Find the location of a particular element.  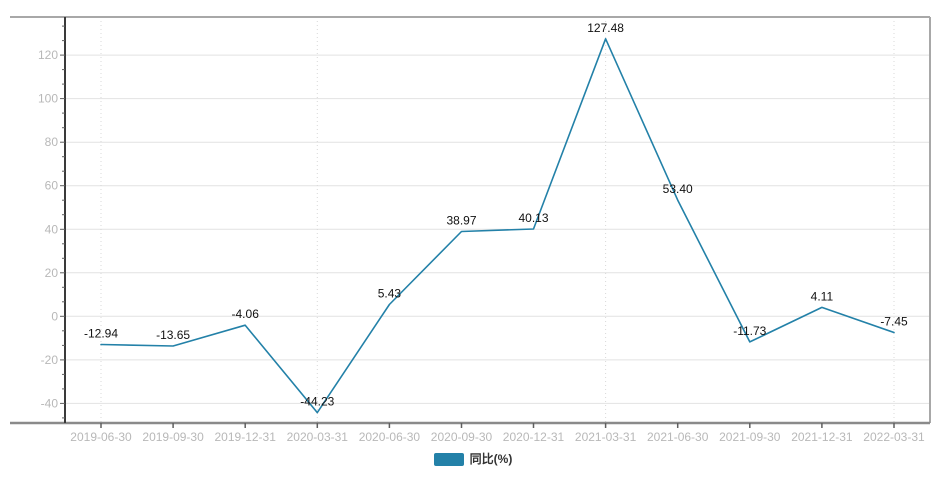

svg-text: 2019-12-31 is located at coordinates (246, 437).